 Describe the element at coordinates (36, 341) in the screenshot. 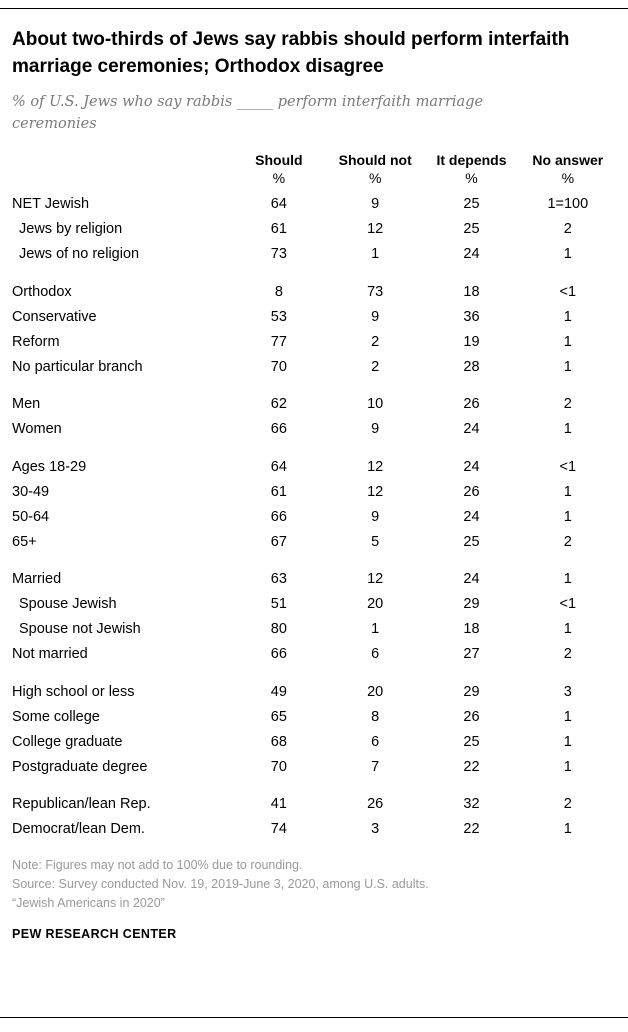

I see `row-label: Reform` at that location.